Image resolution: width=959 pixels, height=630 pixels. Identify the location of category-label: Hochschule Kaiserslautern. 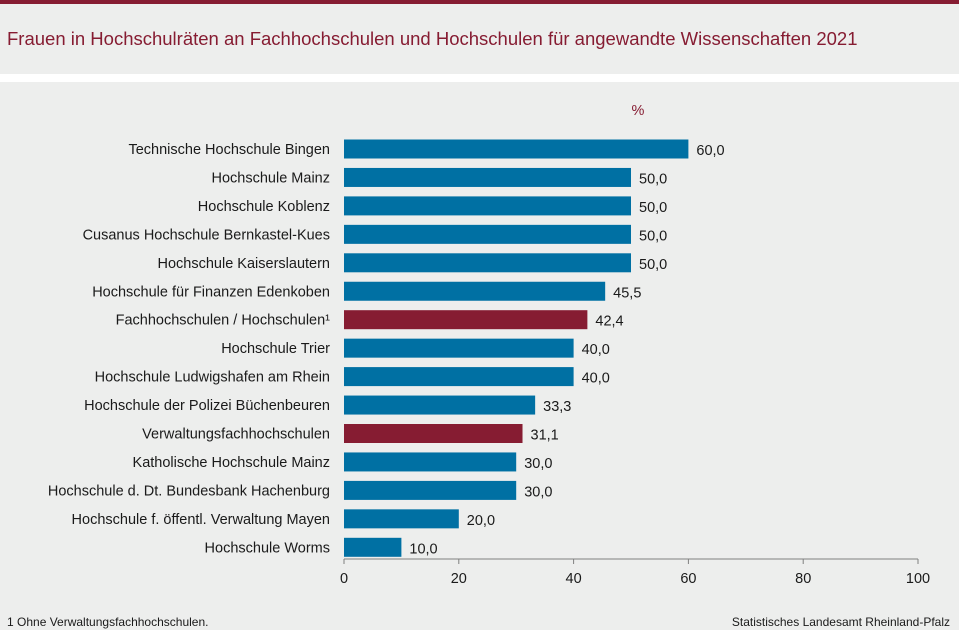
(244, 264).